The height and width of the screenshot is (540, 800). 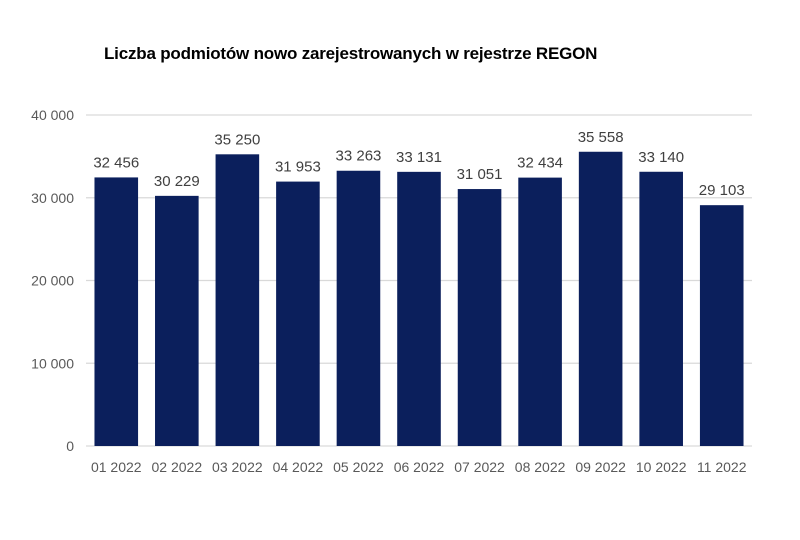 I want to click on data-label: 31 051, so click(x=480, y=174).